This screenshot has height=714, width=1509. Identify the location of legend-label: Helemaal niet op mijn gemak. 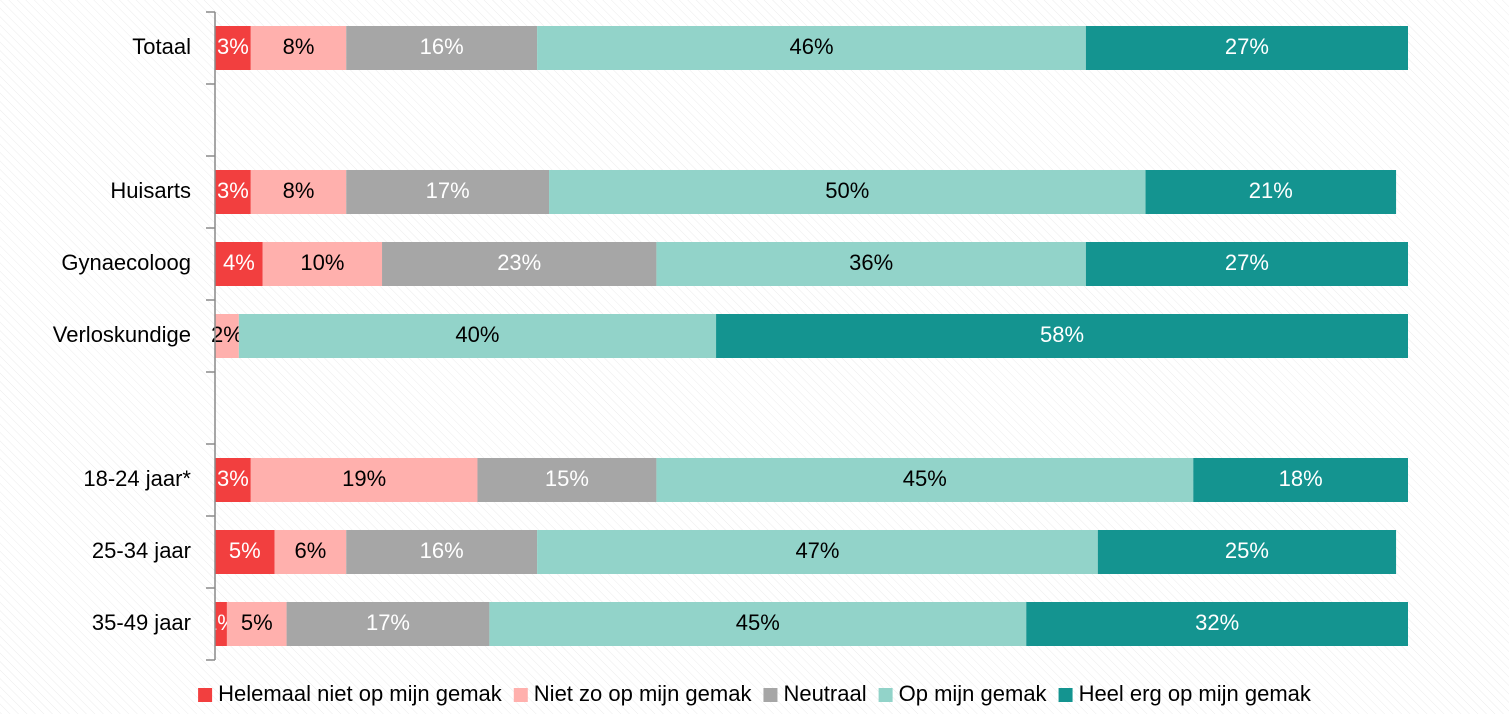
(360, 693).